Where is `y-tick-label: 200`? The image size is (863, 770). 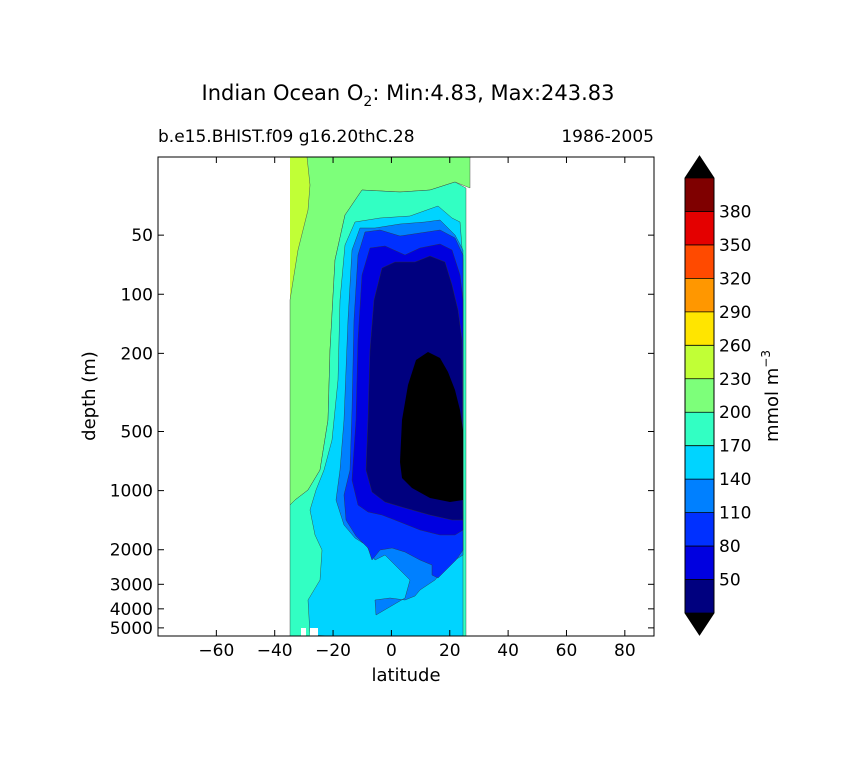 y-tick-label: 200 is located at coordinates (137, 354).